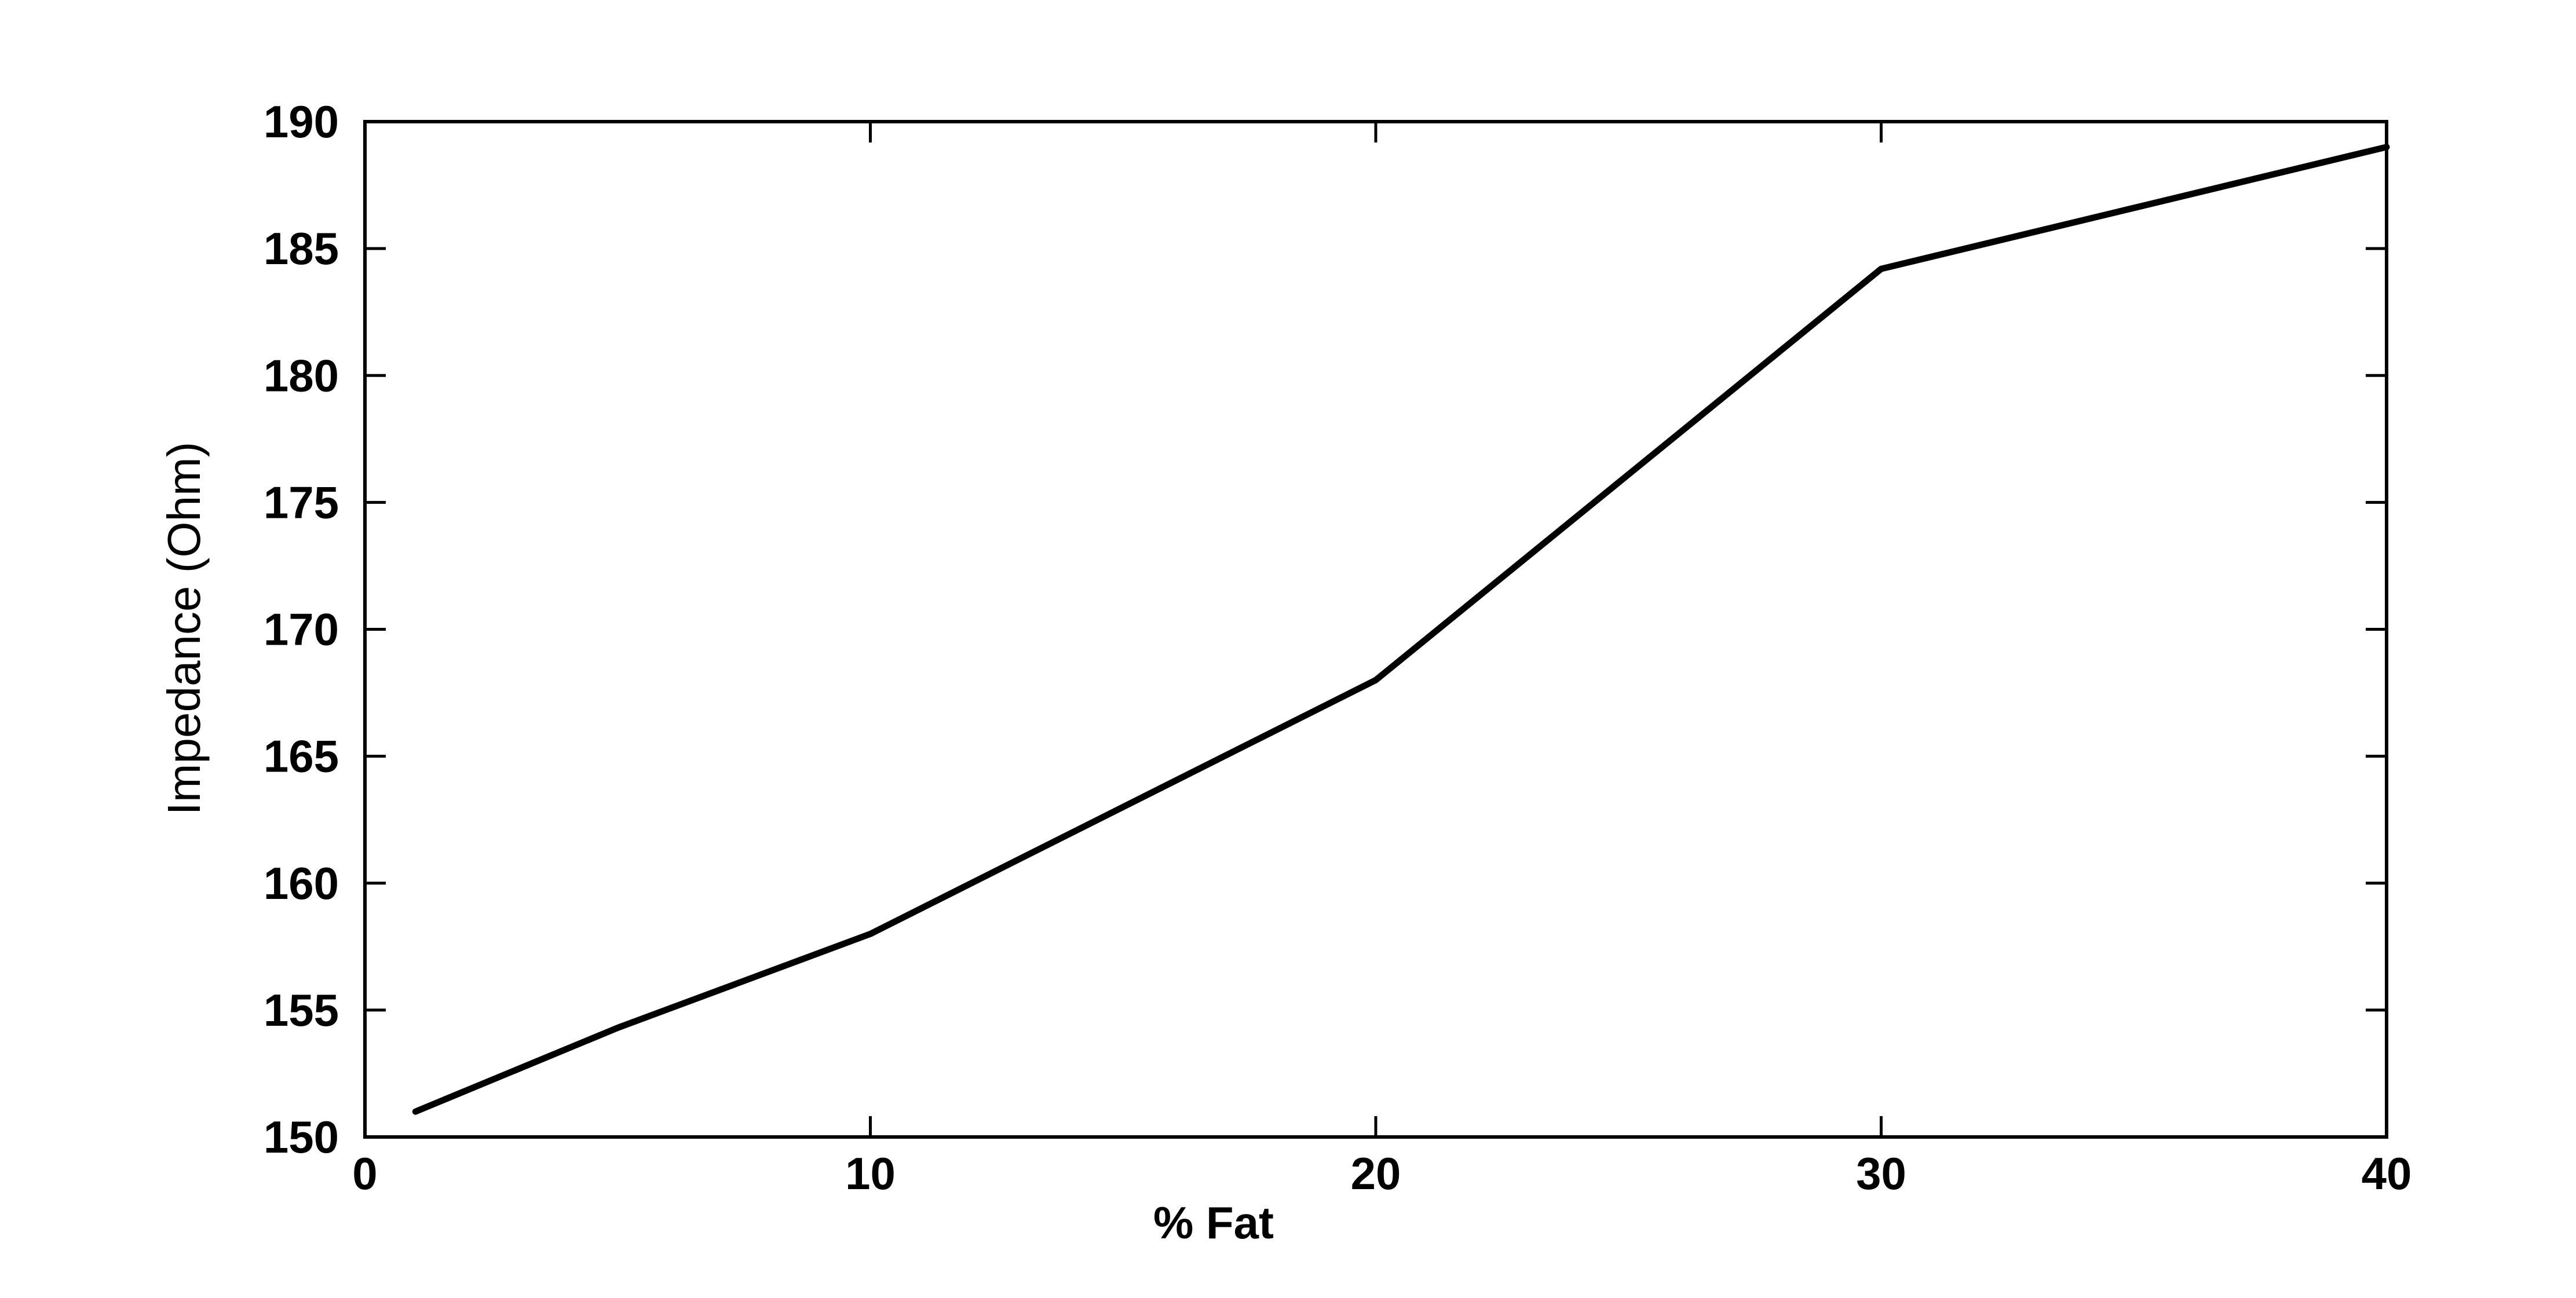  I want to click on y-axis-label: Impedance (Ohm), so click(184, 629).